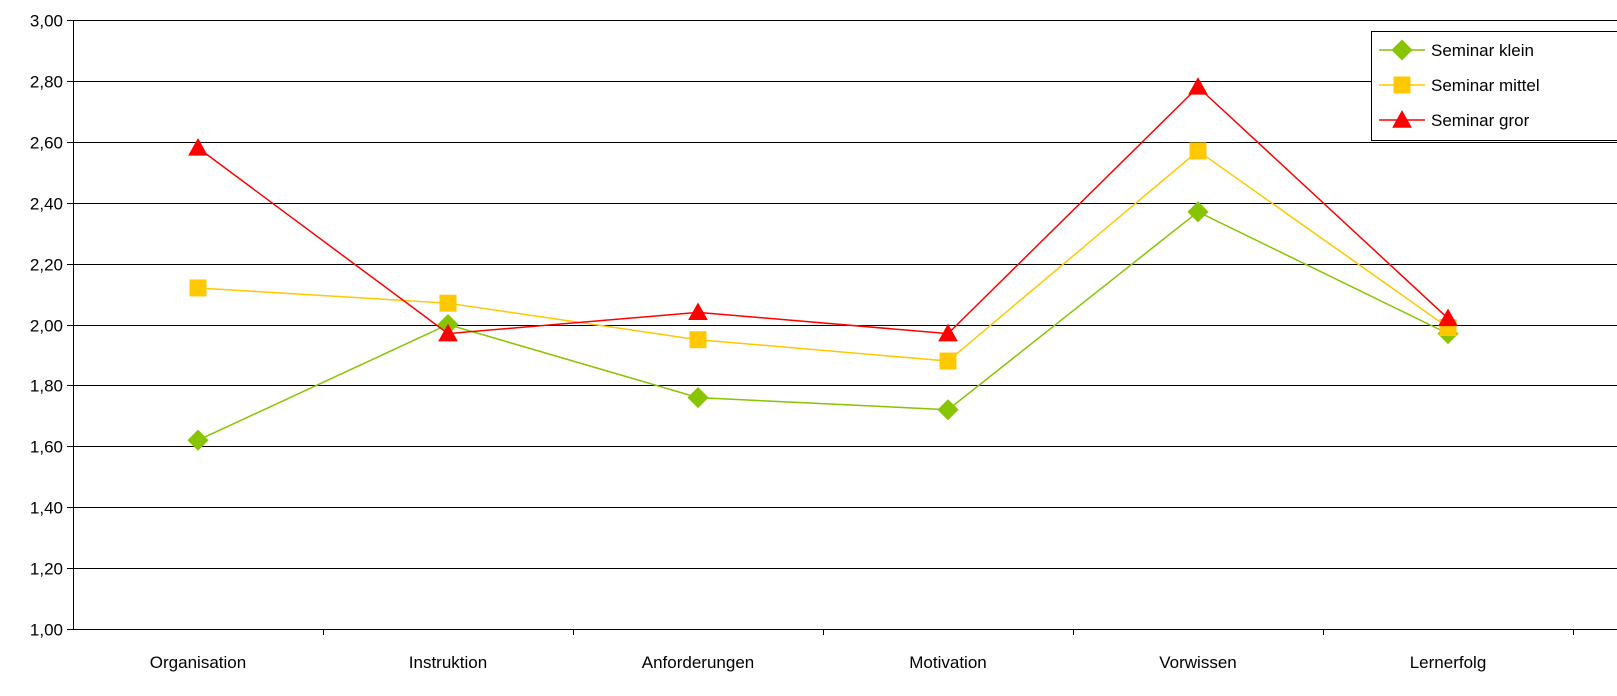 The height and width of the screenshot is (696, 1617). Describe the element at coordinates (46, 569) in the screenshot. I see `y-tick-label: 1,20` at that location.